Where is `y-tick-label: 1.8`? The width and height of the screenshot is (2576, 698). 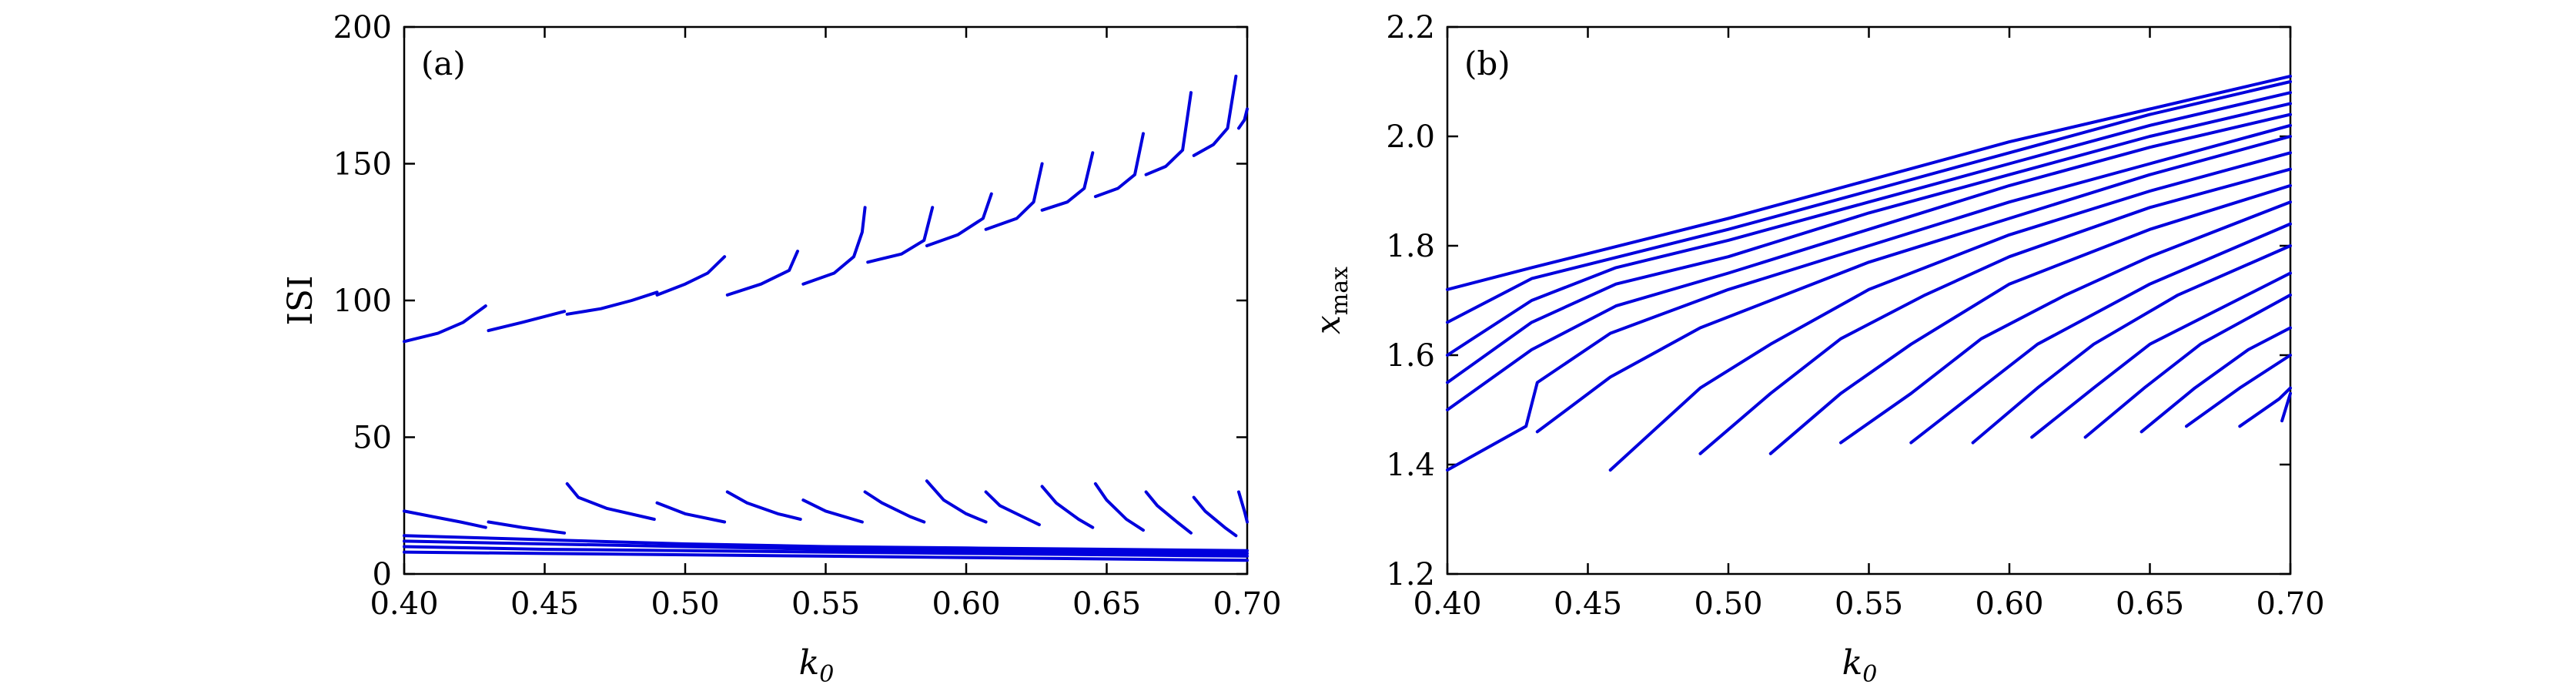 y-tick-label: 1.8 is located at coordinates (1410, 247).